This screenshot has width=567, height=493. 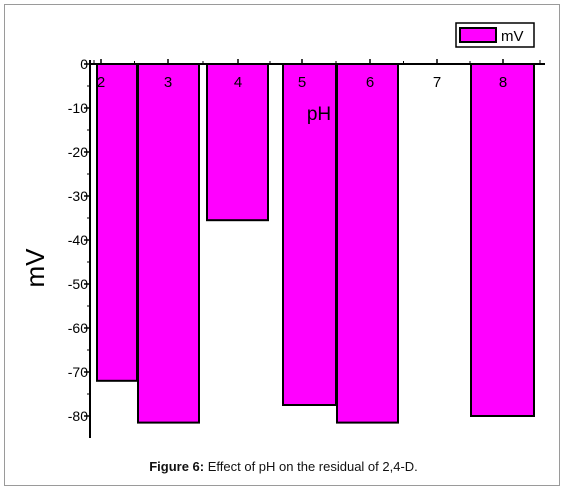 I want to click on y-tick-label: -20, so click(x=78, y=152).